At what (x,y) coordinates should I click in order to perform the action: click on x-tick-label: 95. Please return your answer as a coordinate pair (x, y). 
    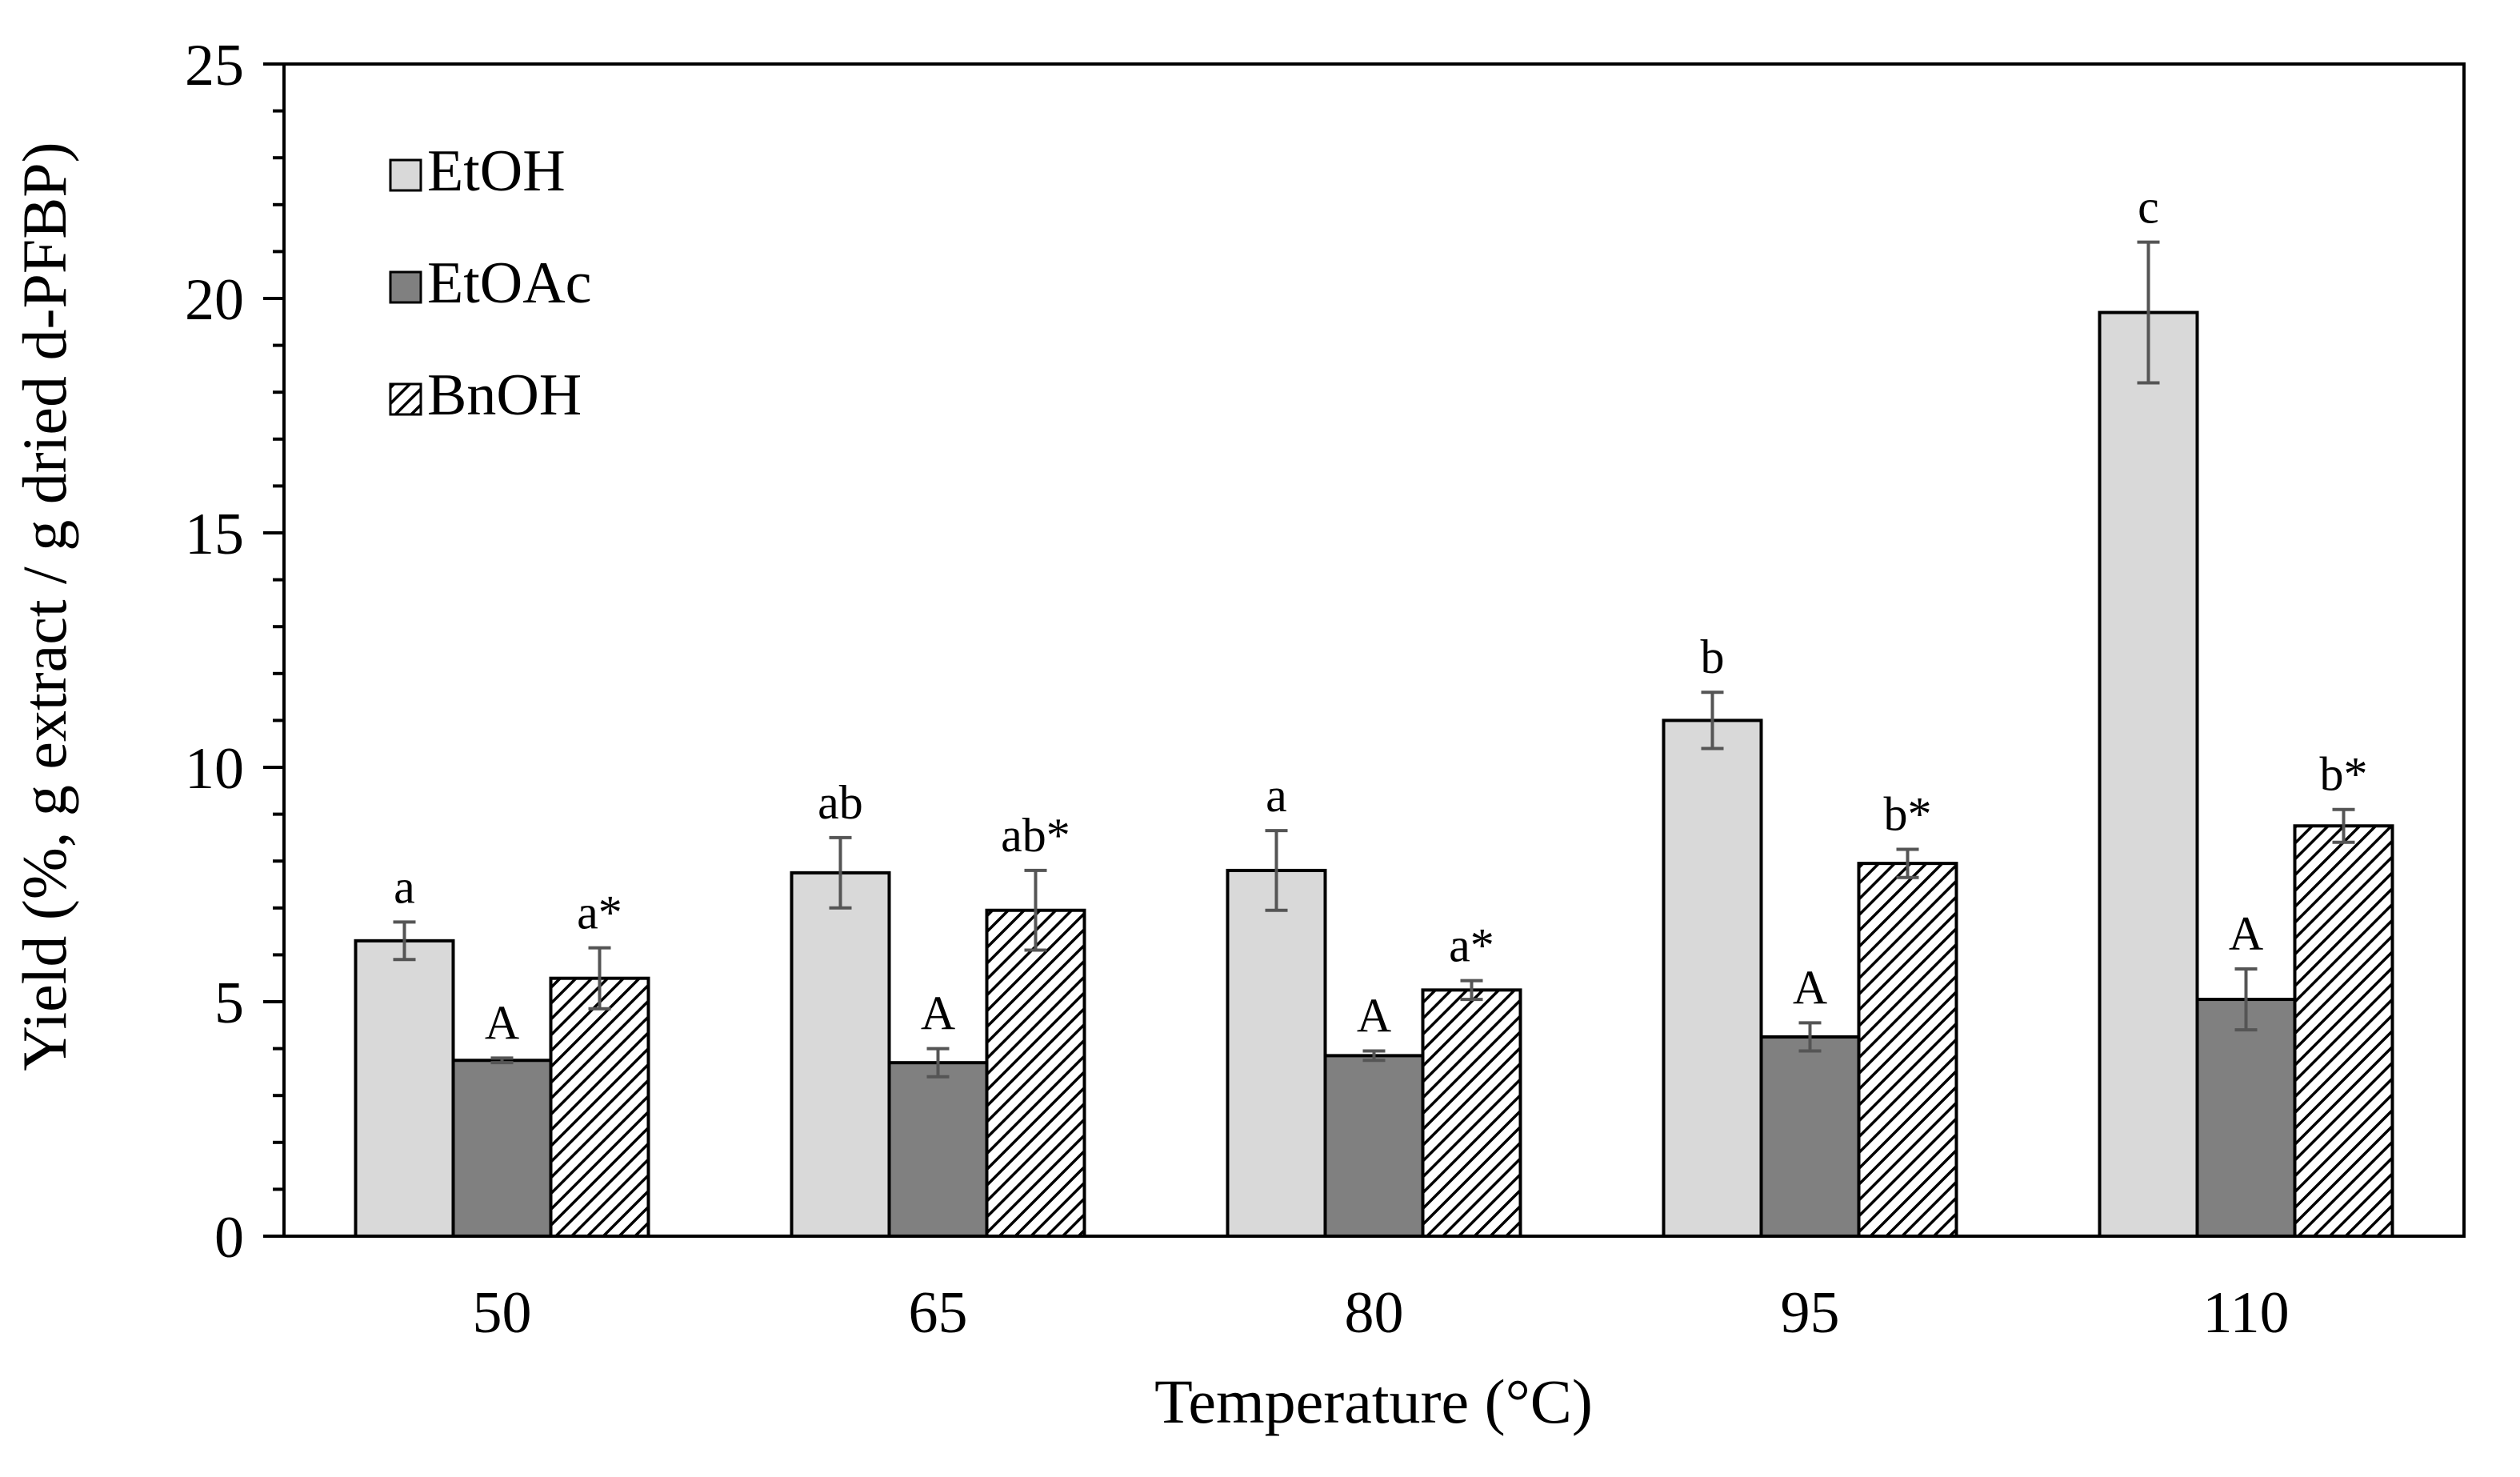
    Looking at the image, I should click on (1810, 1313).